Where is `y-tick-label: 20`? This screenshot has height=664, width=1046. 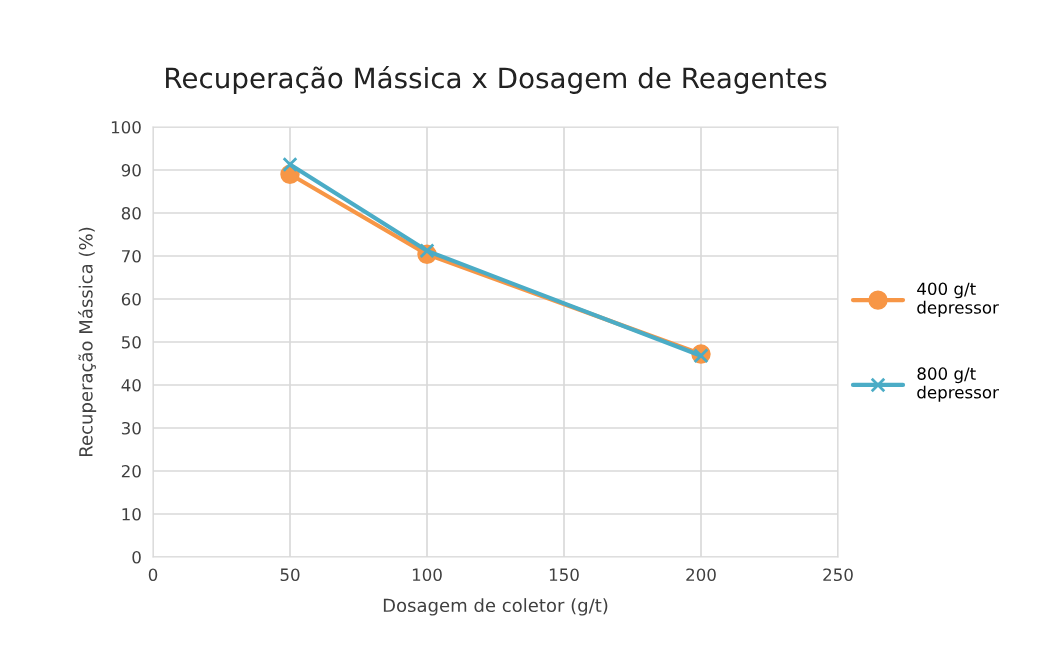
y-tick-label: 20 is located at coordinates (131, 471).